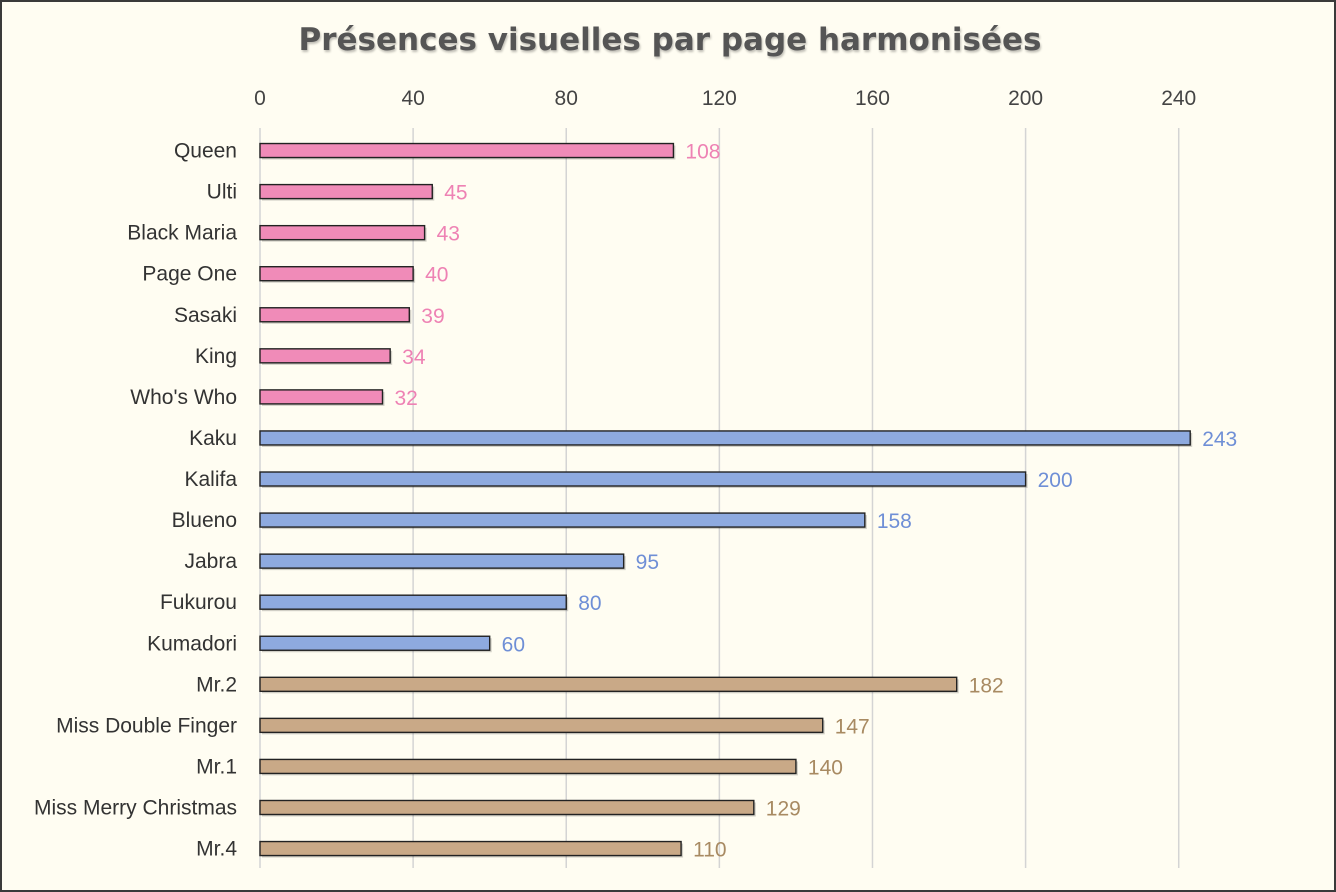 Image resolution: width=1336 pixels, height=892 pixels. What do you see at coordinates (1025, 98) in the screenshot?
I see `x-tick-label-200: 200` at bounding box center [1025, 98].